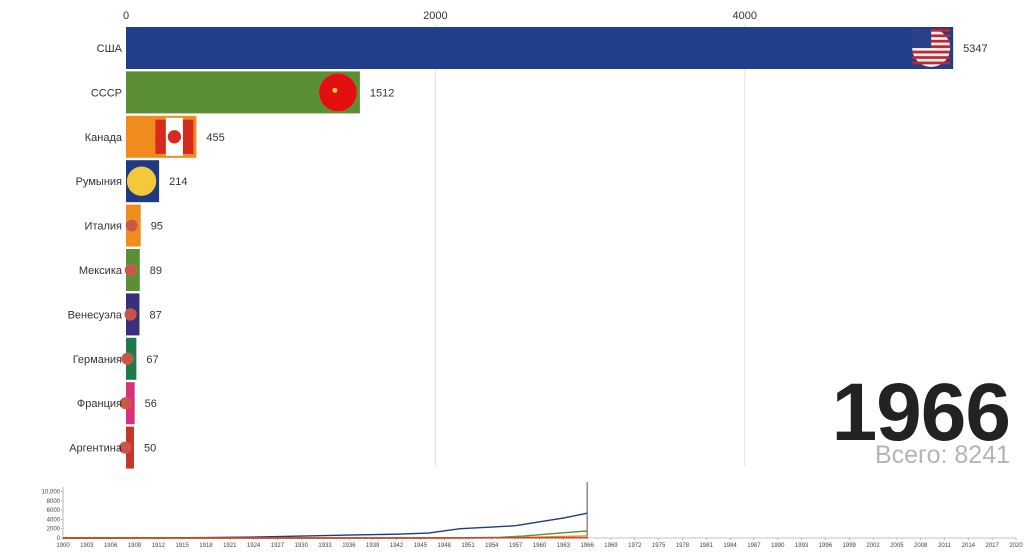 Image resolution: width=1024 pixels, height=559 pixels. Describe the element at coordinates (59, 539) in the screenshot. I see `y-tick-label: 0` at that location.